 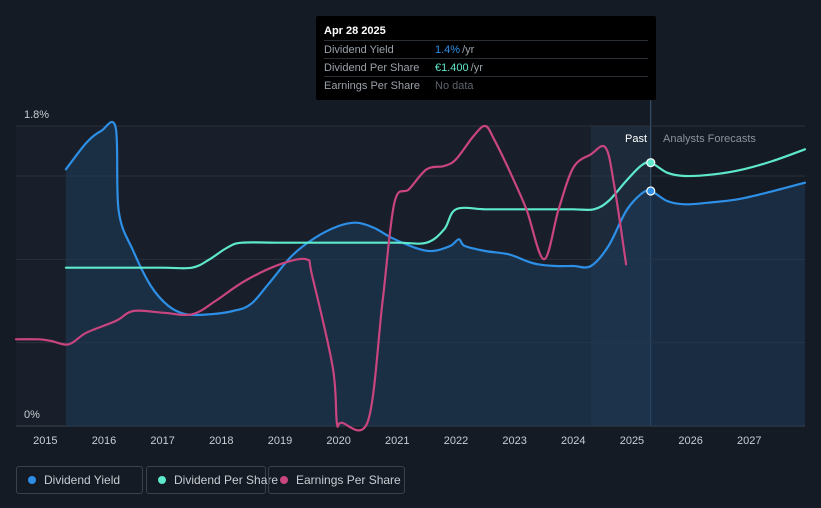 What do you see at coordinates (486, 85) in the screenshot?
I see `tooltip-row-earnings-per-share: Earnings Per Share No data` at bounding box center [486, 85].